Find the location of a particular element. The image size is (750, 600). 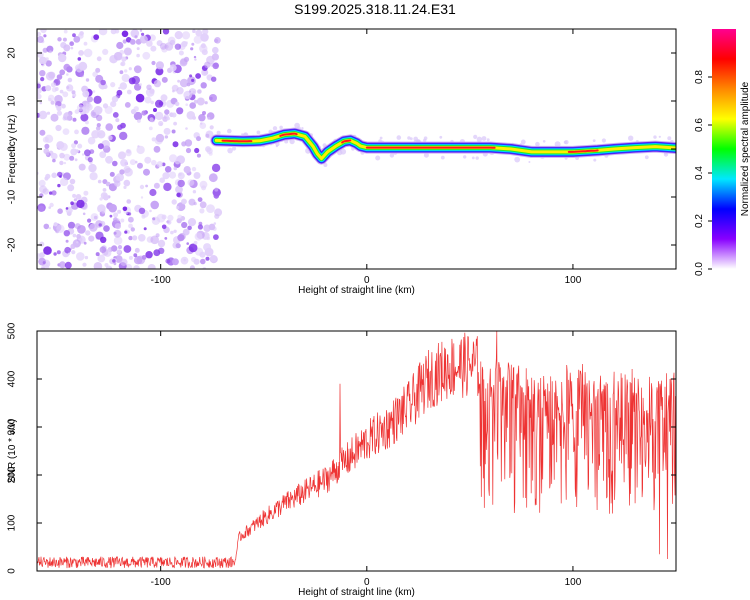

spectrogram-x-label: Height of straight line (km) is located at coordinates (356, 290).